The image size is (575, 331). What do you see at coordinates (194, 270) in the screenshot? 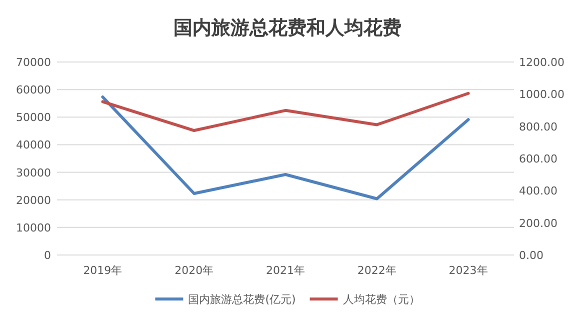
I see `x-tick-label: 2020年` at bounding box center [194, 270].